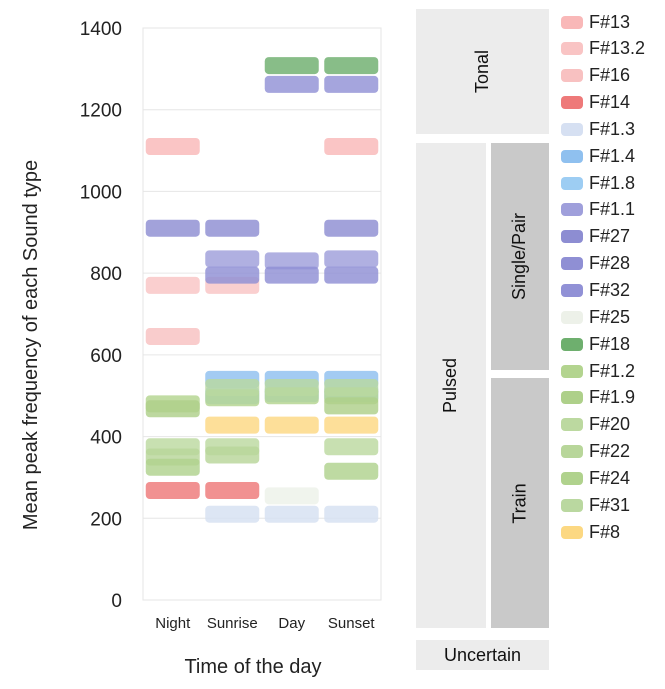  I want to click on legend-group-label: Tonal, so click(482, 71).